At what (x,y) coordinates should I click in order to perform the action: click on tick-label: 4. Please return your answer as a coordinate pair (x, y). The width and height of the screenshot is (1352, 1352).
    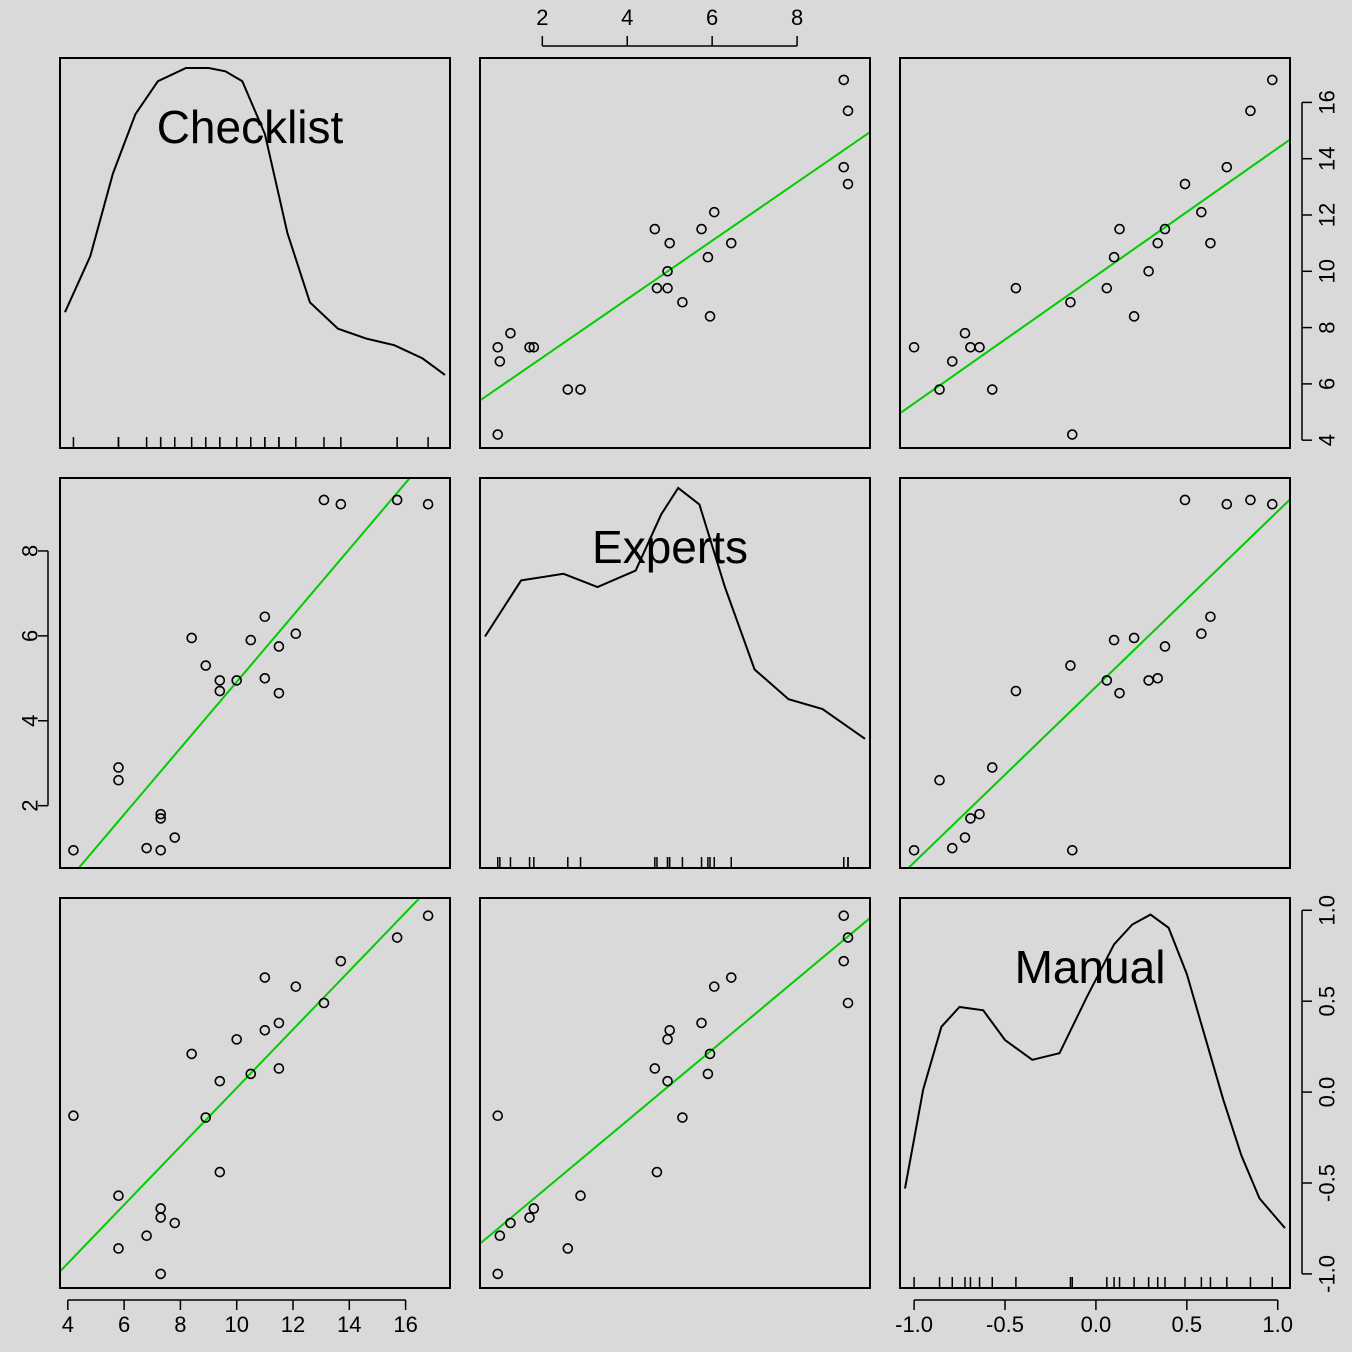
    Looking at the image, I should click on (68, 1324).